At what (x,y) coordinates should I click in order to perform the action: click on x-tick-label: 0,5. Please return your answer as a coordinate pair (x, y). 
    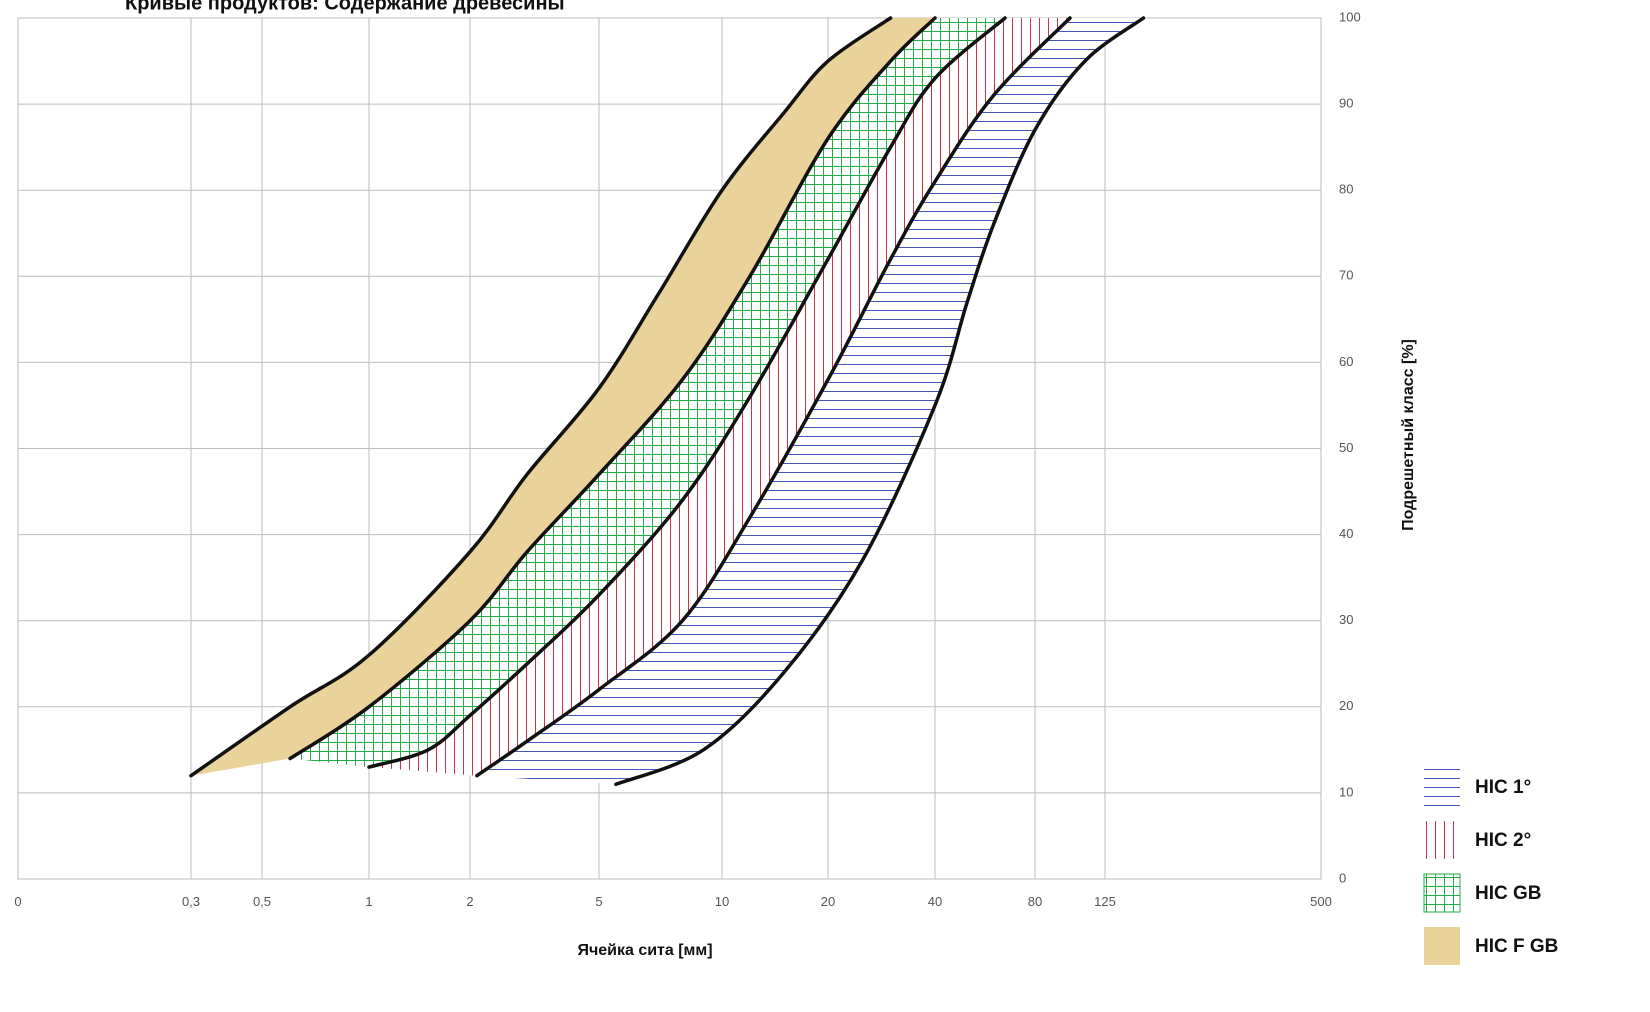
    Looking at the image, I should click on (262, 901).